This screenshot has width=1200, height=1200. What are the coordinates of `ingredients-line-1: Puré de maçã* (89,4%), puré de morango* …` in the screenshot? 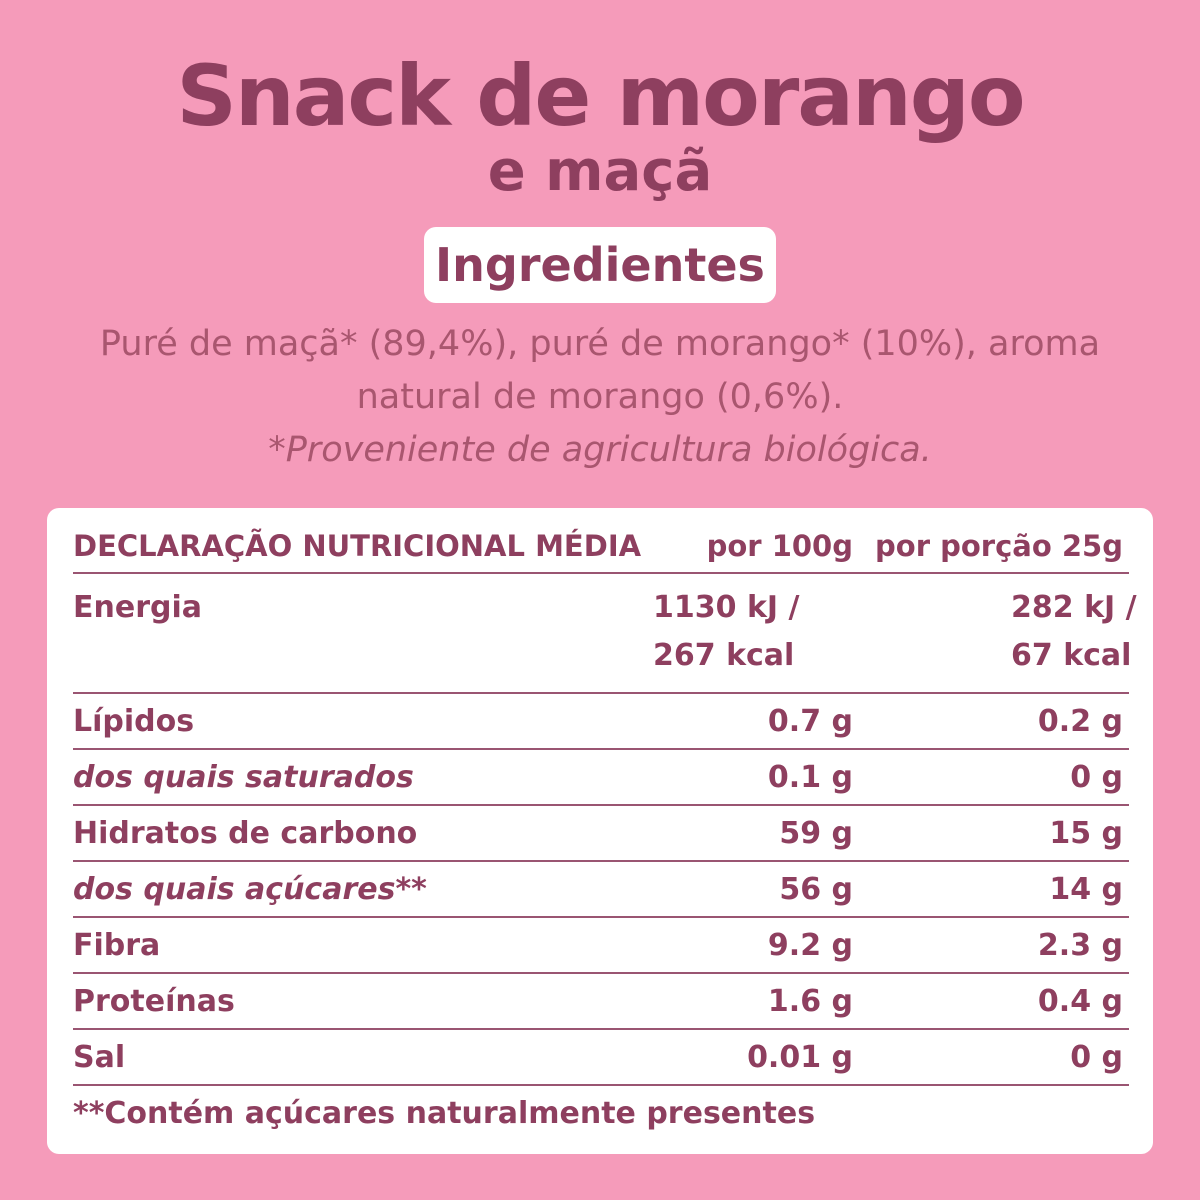 It's located at (600, 344).